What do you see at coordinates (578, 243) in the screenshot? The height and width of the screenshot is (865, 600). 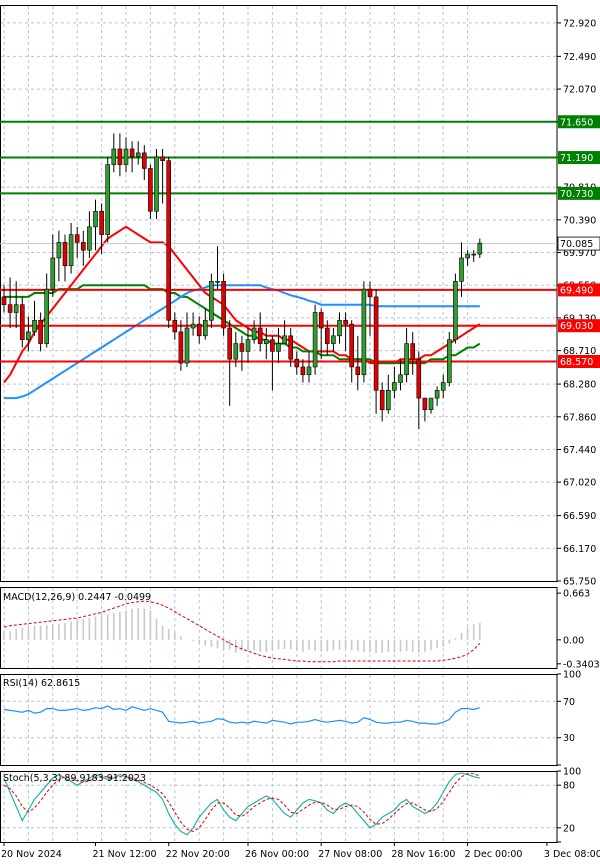 I see `current-price-box` at bounding box center [578, 243].